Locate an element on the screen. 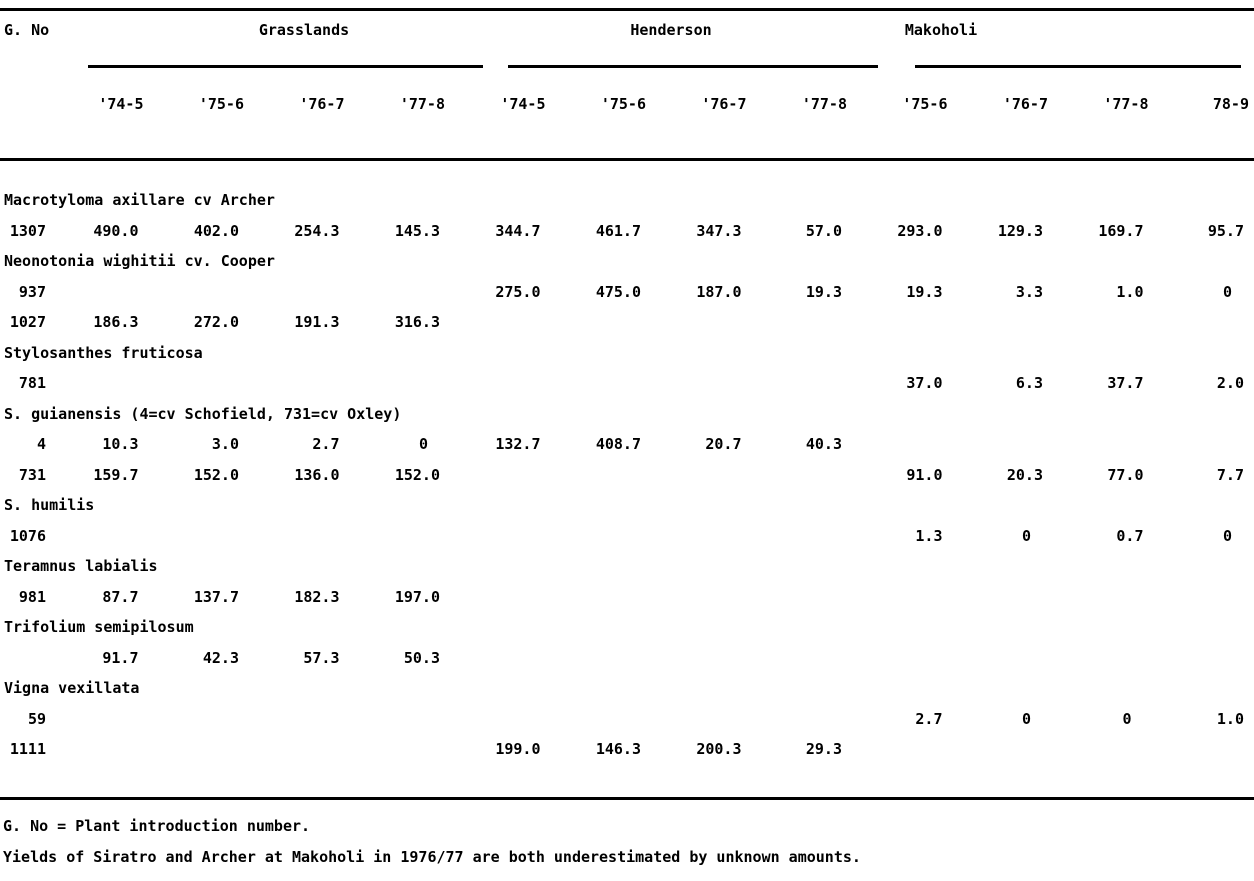 The width and height of the screenshot is (1254, 881). species-row-teramnus-labialis: Teramnus labialis is located at coordinates (81, 566).